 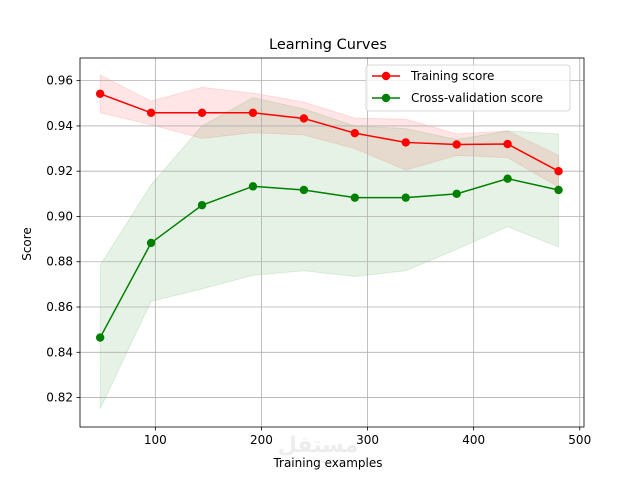 I want to click on x-tick-label: 400, so click(x=473, y=440).